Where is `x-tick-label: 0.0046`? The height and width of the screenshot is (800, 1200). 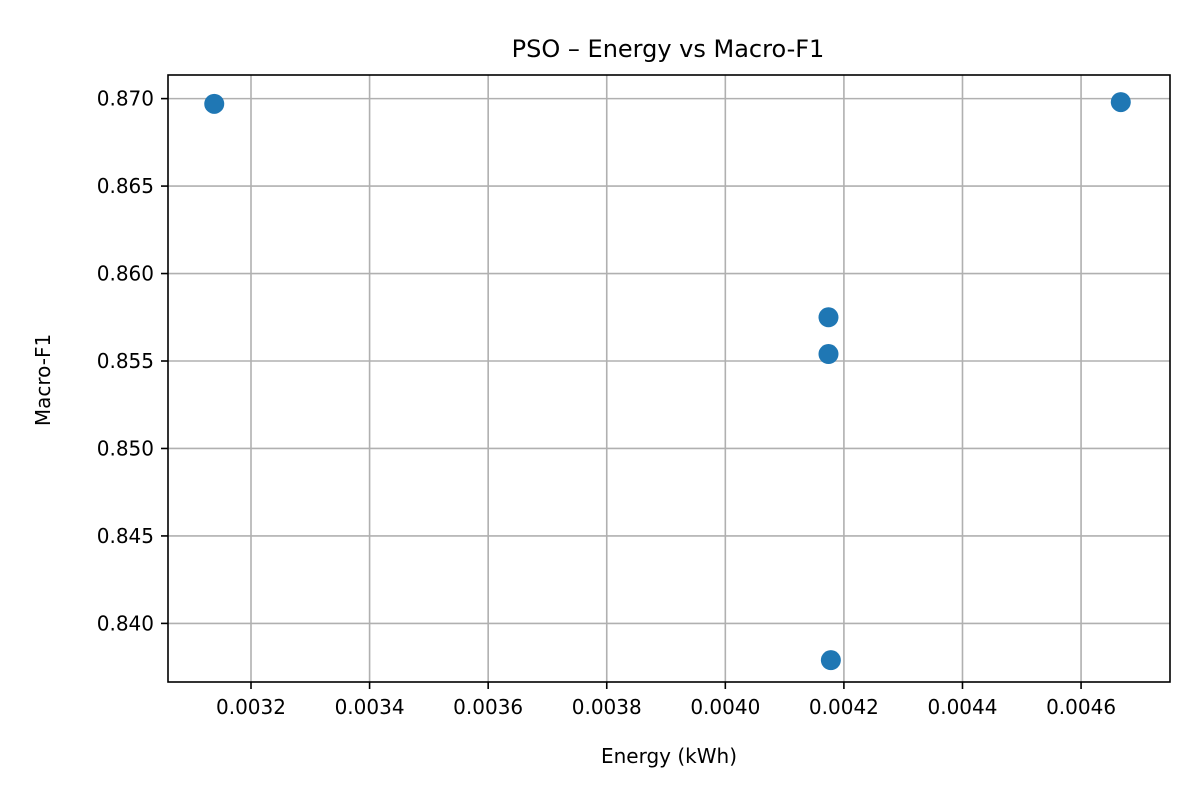
x-tick-label: 0.0046 is located at coordinates (1081, 707).